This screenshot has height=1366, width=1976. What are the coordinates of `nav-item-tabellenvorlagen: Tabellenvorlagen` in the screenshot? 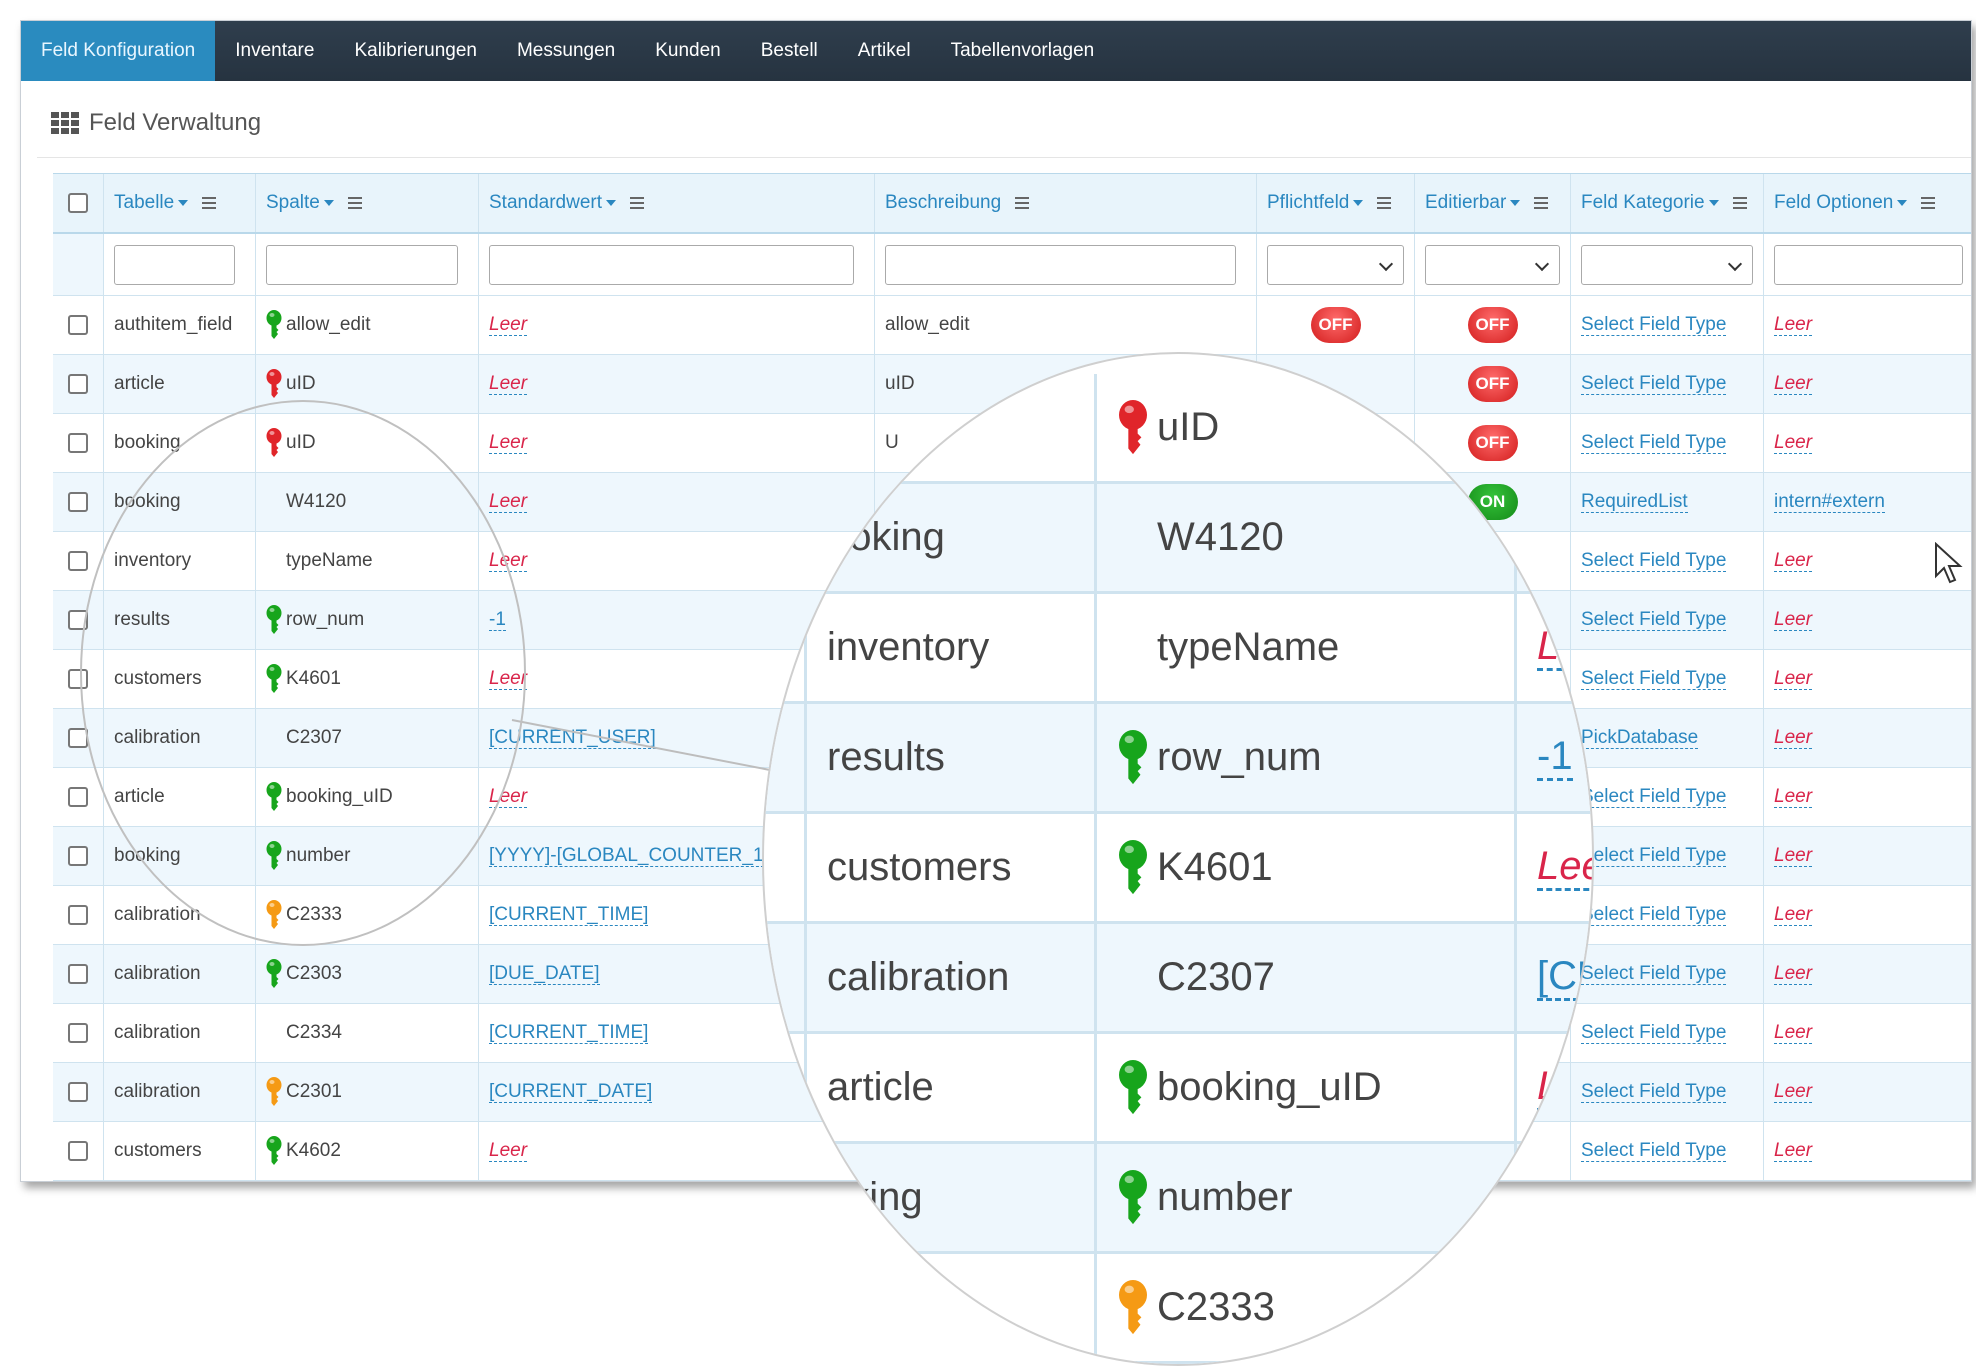 It's located at (1022, 50).